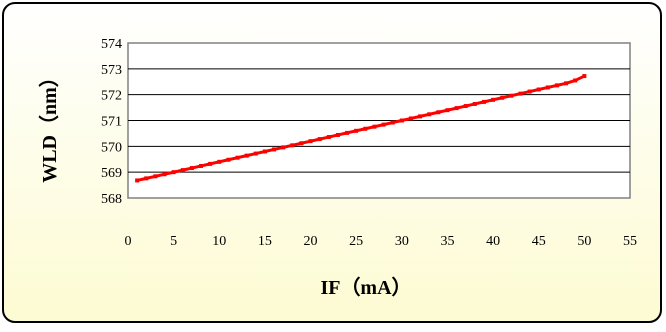  Describe the element at coordinates (402, 241) in the screenshot. I see `x-tick-label: 30` at that location.